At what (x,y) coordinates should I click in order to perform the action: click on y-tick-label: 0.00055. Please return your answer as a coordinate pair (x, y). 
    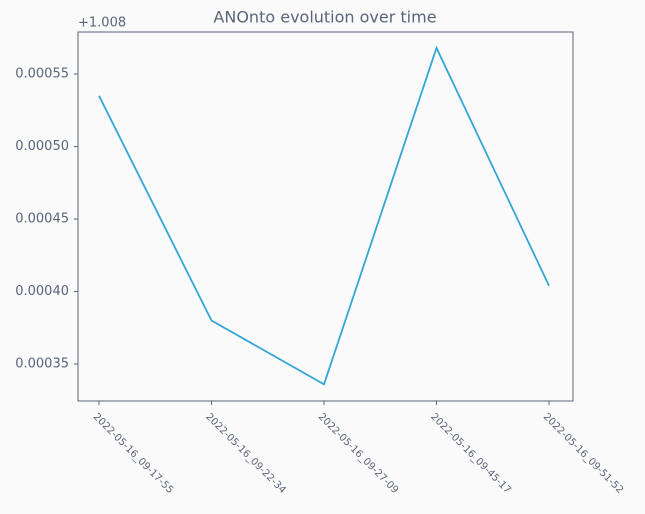
    Looking at the image, I should click on (42, 74).